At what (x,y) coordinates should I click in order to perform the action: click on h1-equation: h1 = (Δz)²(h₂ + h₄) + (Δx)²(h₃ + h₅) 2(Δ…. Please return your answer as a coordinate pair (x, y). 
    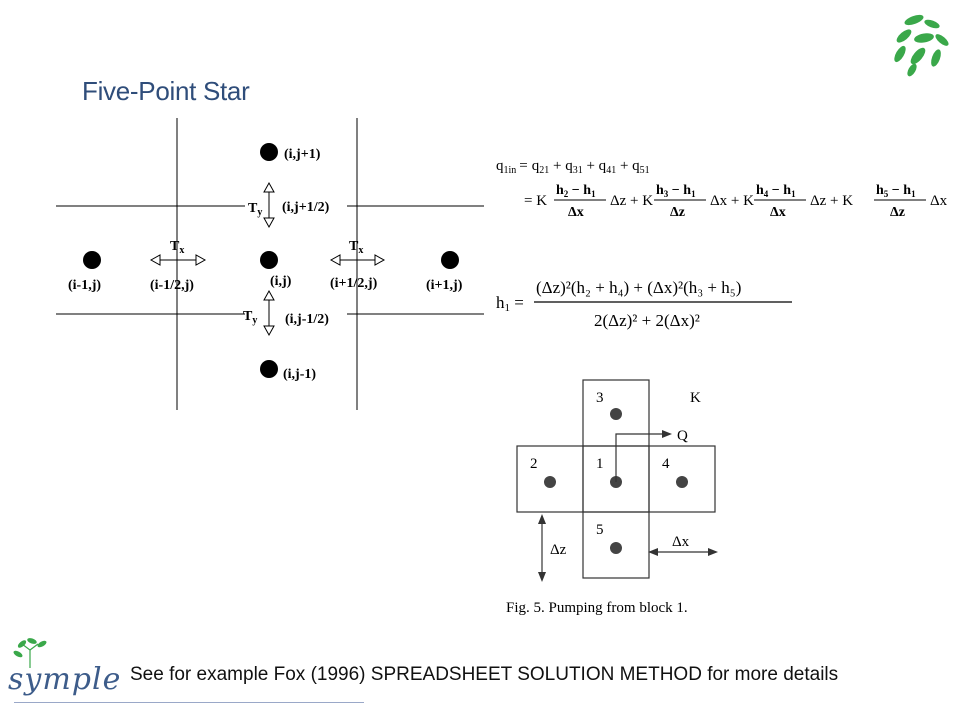
    Looking at the image, I should click on (644, 304).